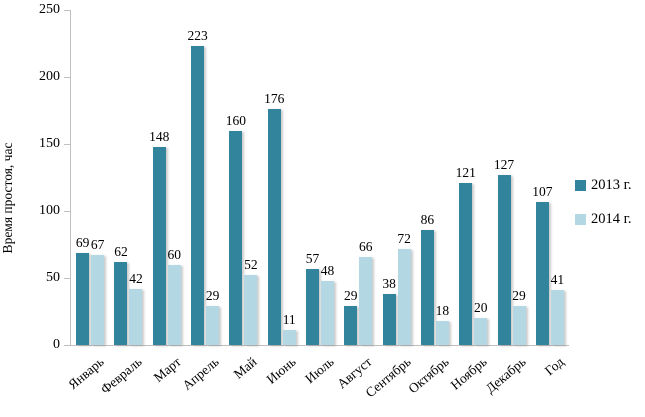  I want to click on bar-value-label: 60, so click(174, 254).